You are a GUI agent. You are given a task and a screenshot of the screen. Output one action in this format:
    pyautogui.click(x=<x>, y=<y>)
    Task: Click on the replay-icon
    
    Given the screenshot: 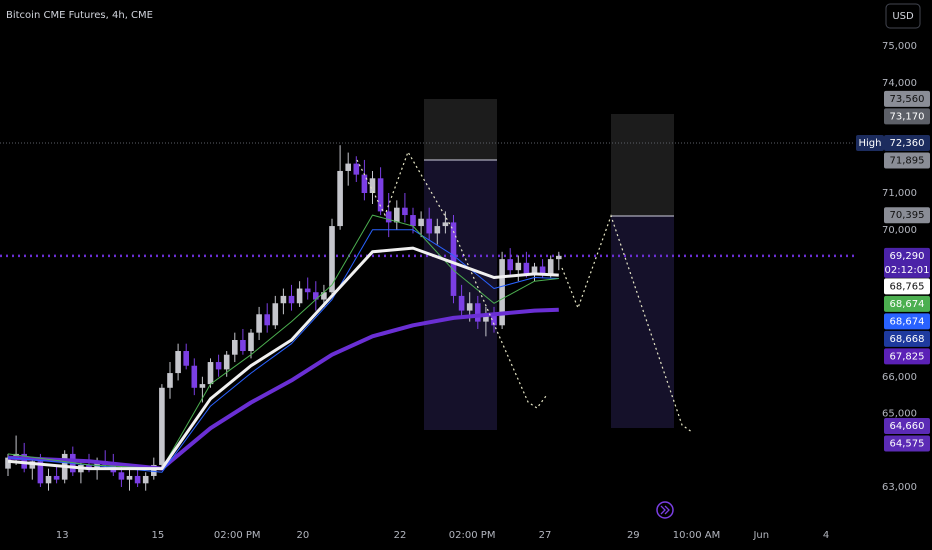 What is the action you would take?
    pyautogui.click(x=665, y=510)
    